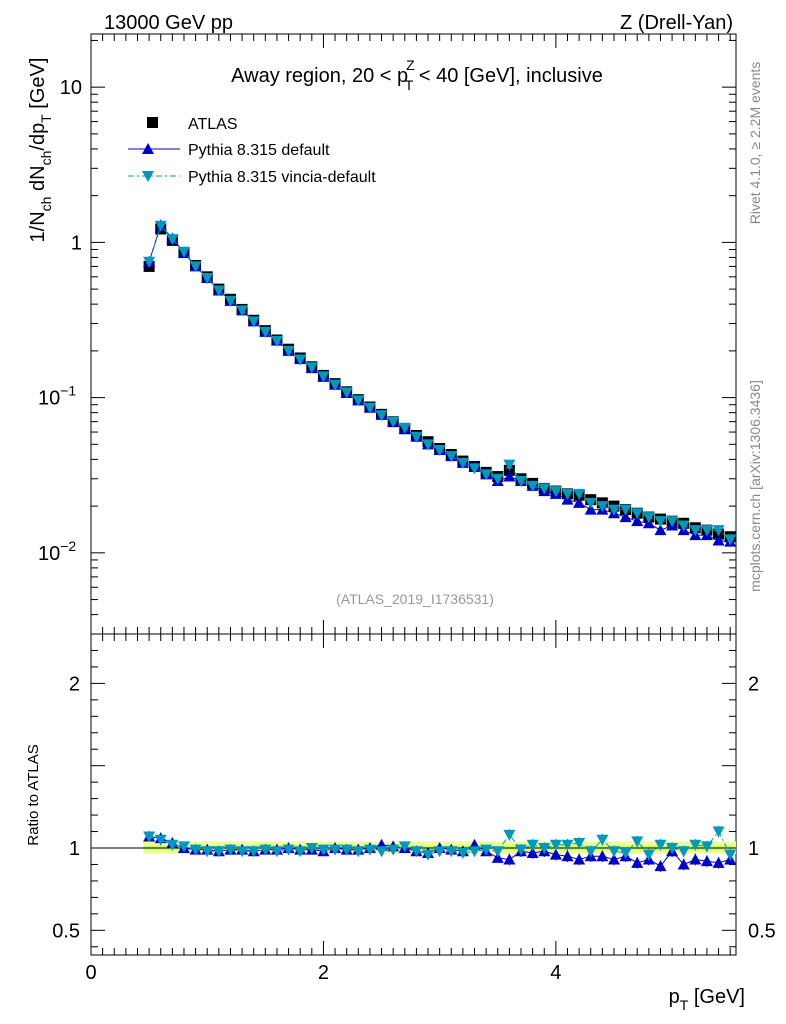  What do you see at coordinates (57, 396) in the screenshot?
I see `main-y-tick-label: 10−1` at bounding box center [57, 396].